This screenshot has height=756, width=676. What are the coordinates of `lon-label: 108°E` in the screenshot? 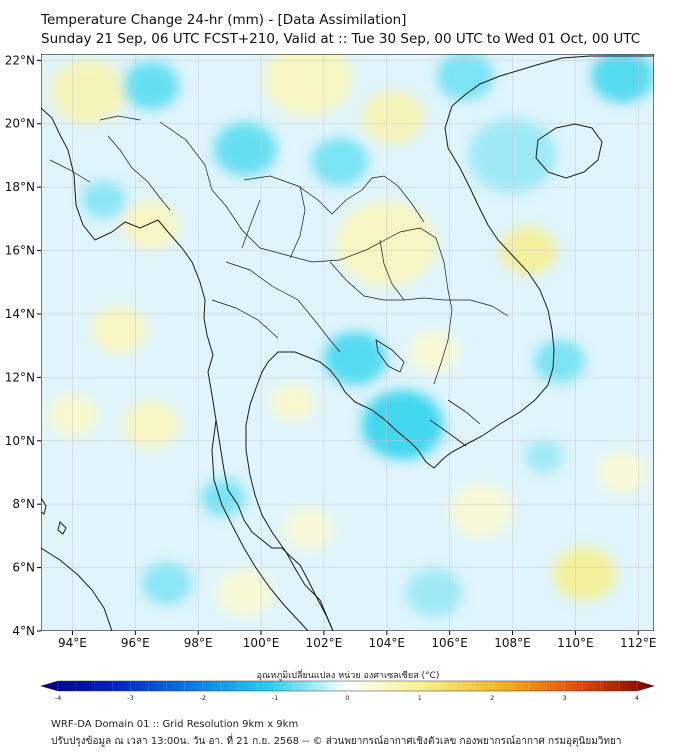 It's located at (512, 643).